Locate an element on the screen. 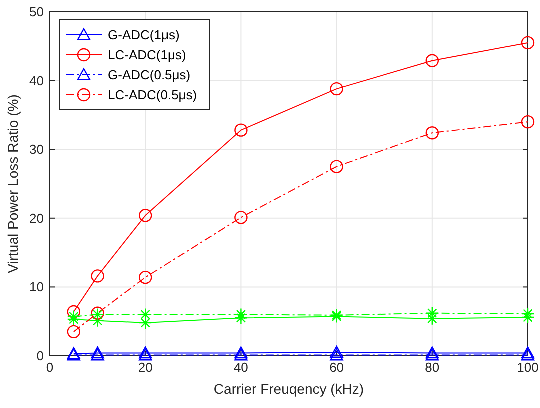  y-tick-label: 20 is located at coordinates (37, 218).